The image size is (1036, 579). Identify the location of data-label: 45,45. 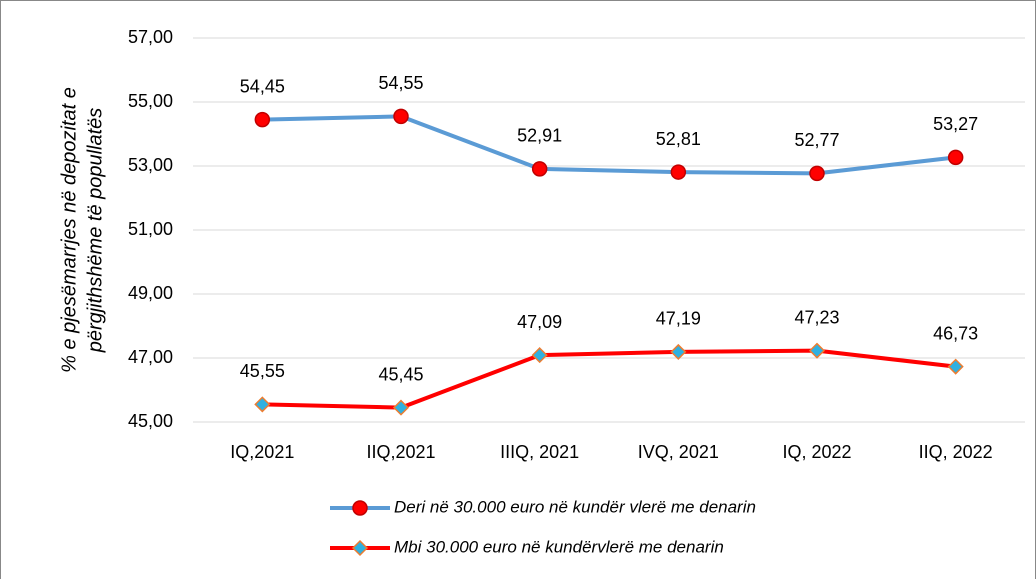
(400, 374).